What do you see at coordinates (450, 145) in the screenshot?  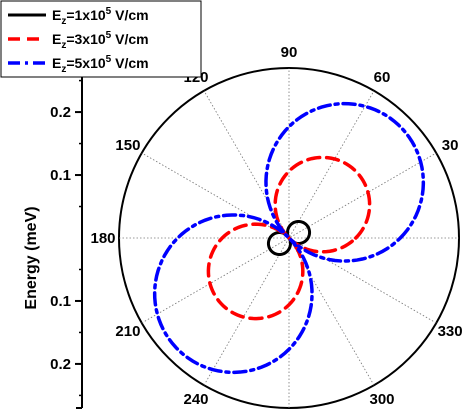 I see `angle-tick-label: 30` at bounding box center [450, 145].